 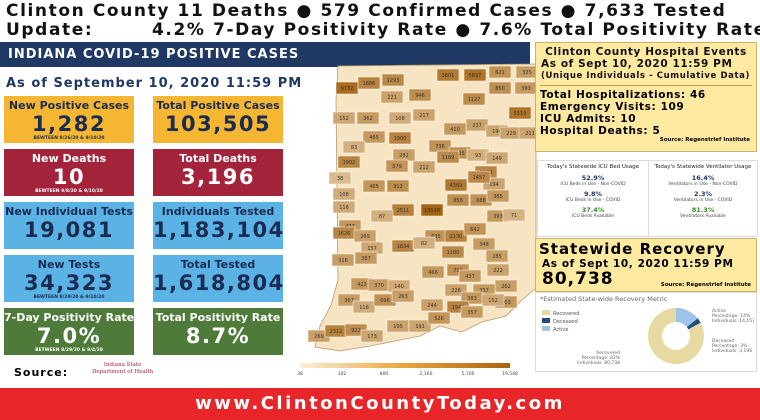 I want to click on county-count: 526, so click(x=439, y=319).